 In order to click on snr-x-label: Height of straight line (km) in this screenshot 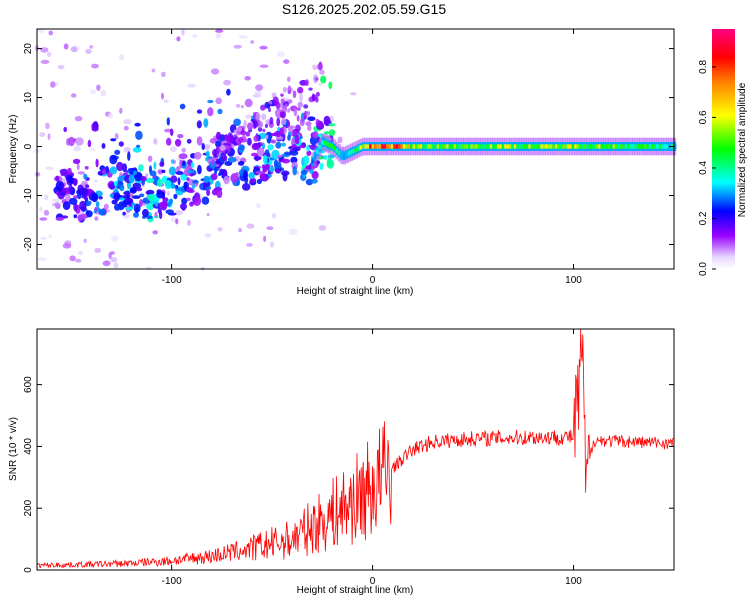, I will do `click(355, 590)`.